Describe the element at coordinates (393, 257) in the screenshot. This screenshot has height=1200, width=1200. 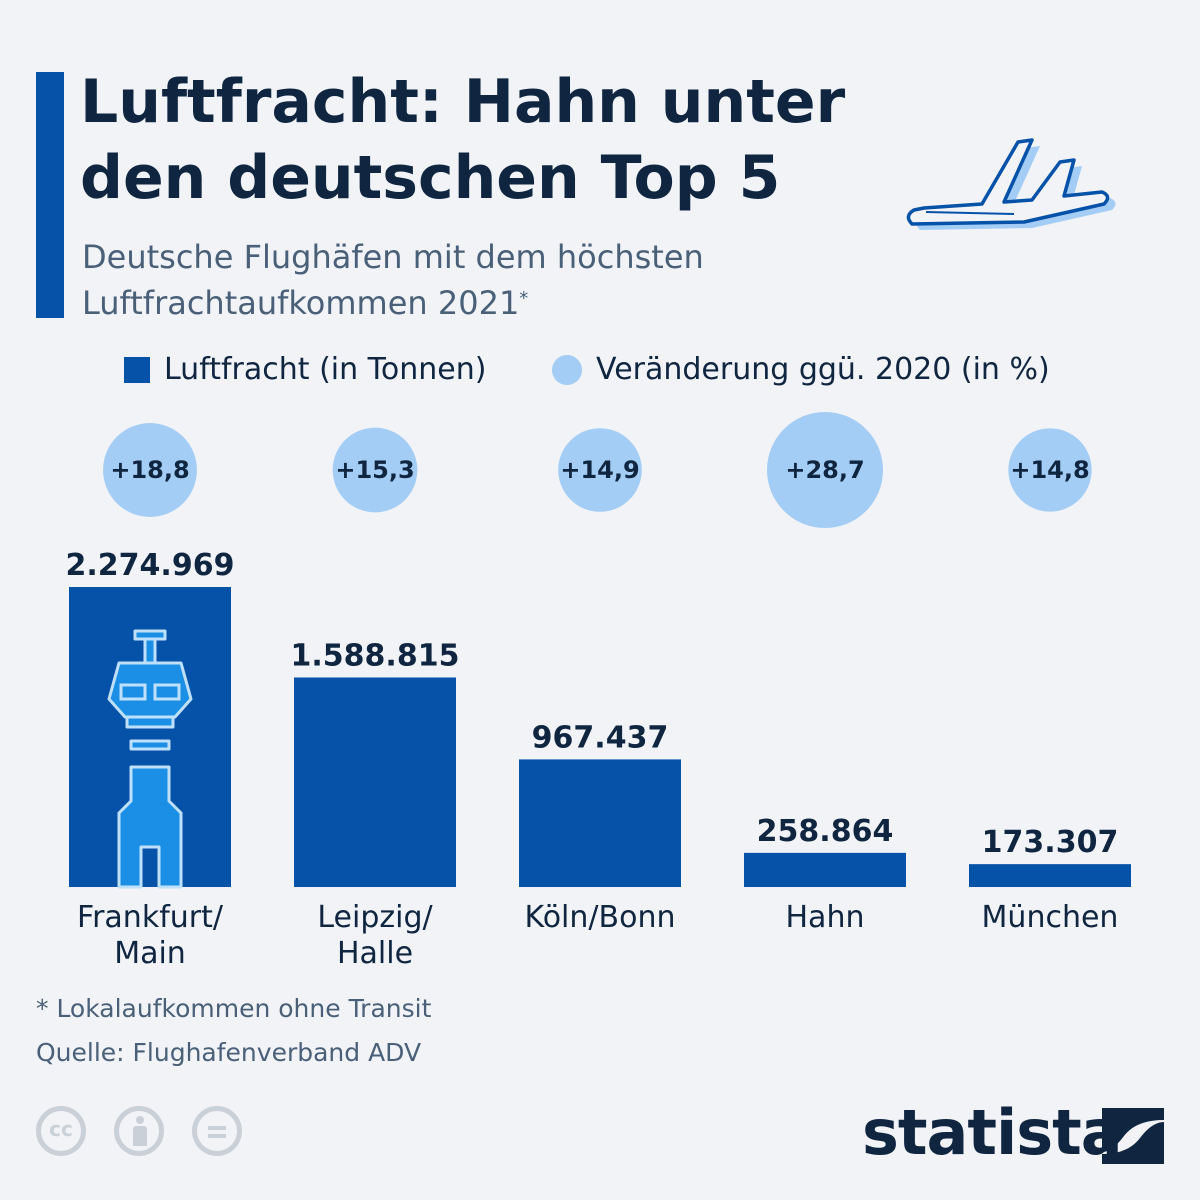
I see `chart-subtitle-line-1: Deutsche Flughäfen mit dem höchsten` at that location.